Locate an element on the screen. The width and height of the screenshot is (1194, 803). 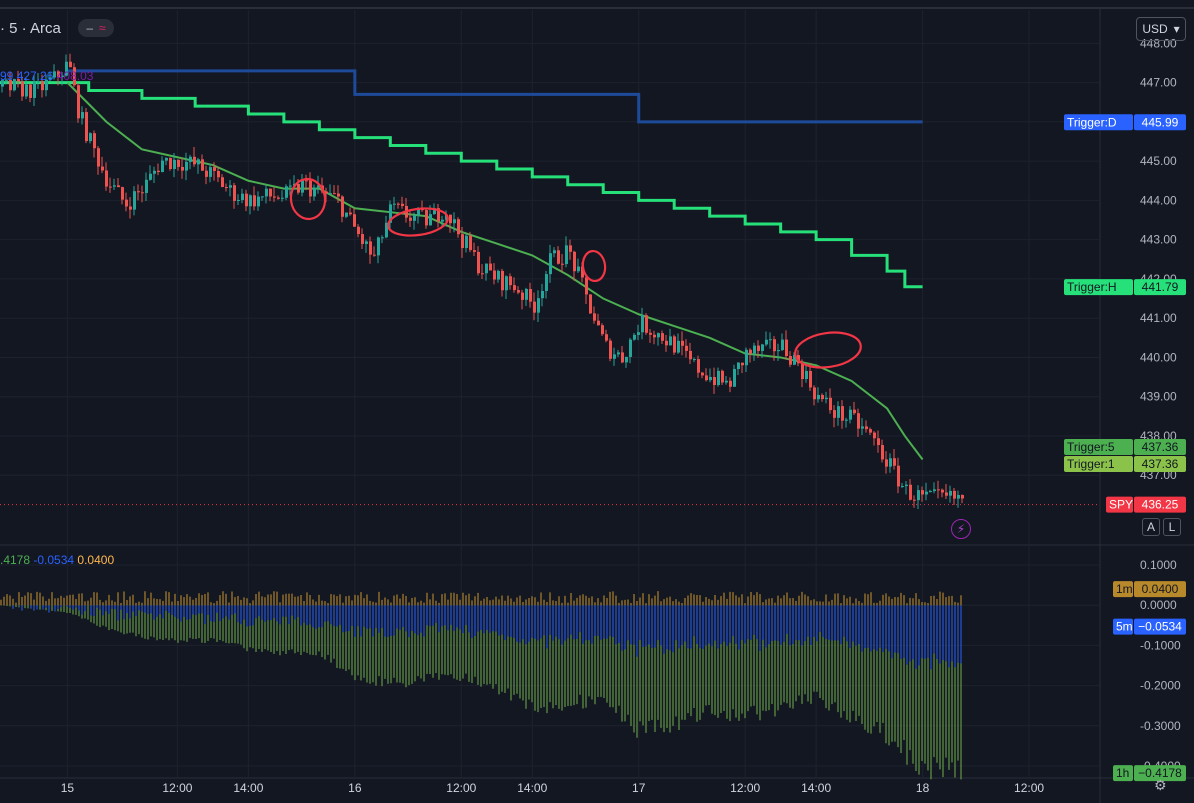
trigger-d-badge-value-box is located at coordinates (1160, 122).